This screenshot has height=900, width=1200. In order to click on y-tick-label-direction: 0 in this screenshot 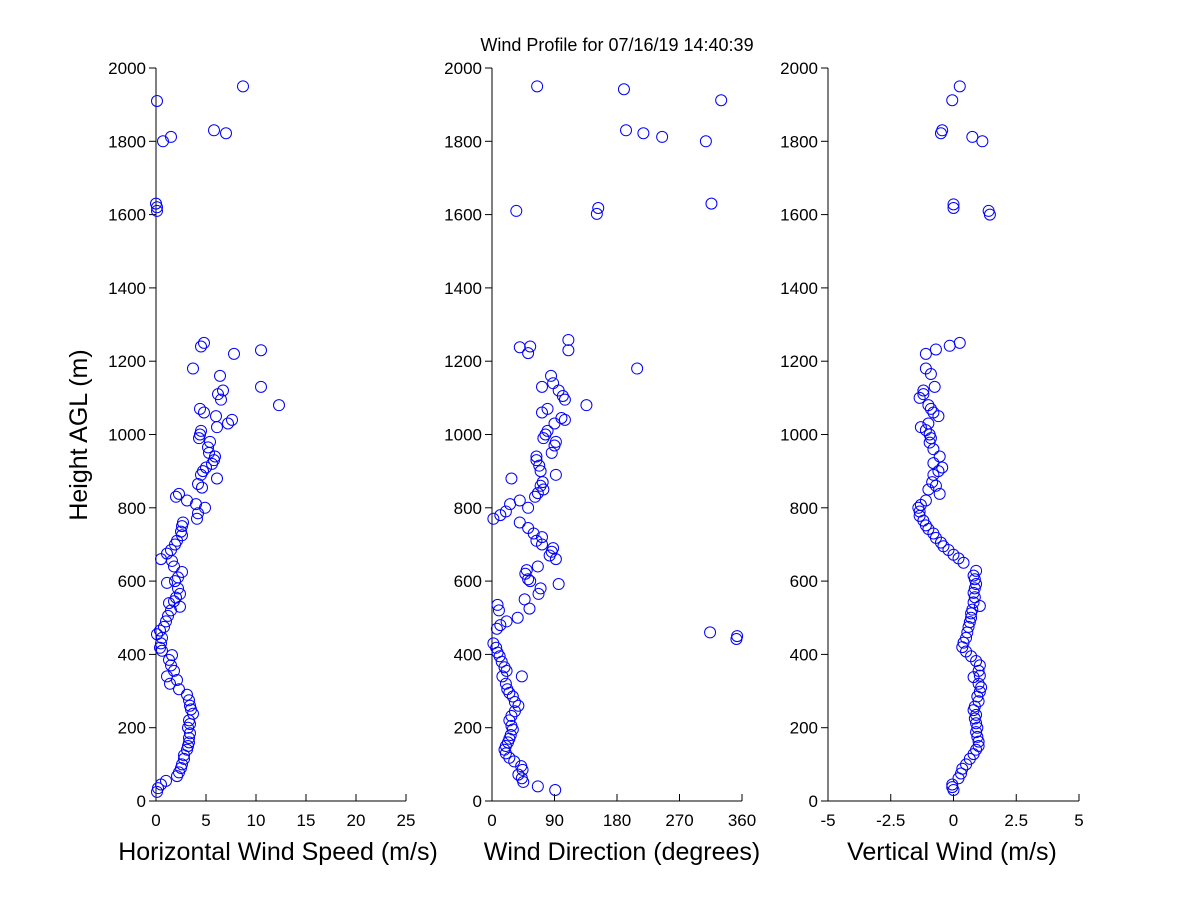, I will do `click(477, 801)`.